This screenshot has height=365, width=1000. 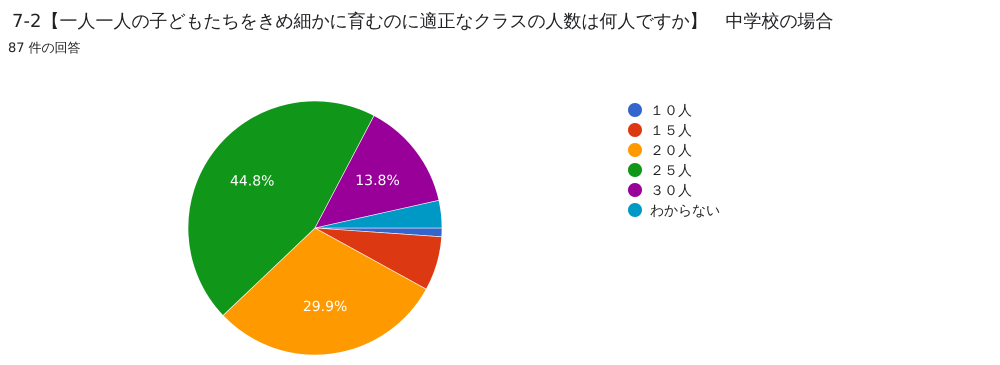 I want to click on chart-title: 7-2【一人一人の子どもたちをきめ細かに育むのに適正なクラスの人数は何人ですか】 中学校の場合, so click(x=423, y=21).